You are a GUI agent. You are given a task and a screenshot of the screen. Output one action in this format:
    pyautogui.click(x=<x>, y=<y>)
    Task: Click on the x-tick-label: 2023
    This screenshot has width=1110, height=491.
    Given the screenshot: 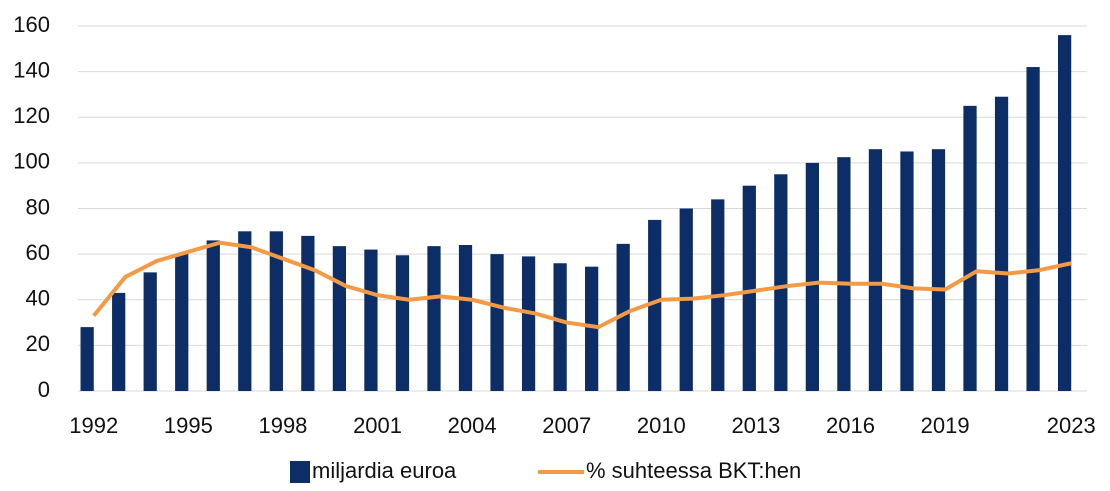 What is the action you would take?
    pyautogui.click(x=1071, y=425)
    